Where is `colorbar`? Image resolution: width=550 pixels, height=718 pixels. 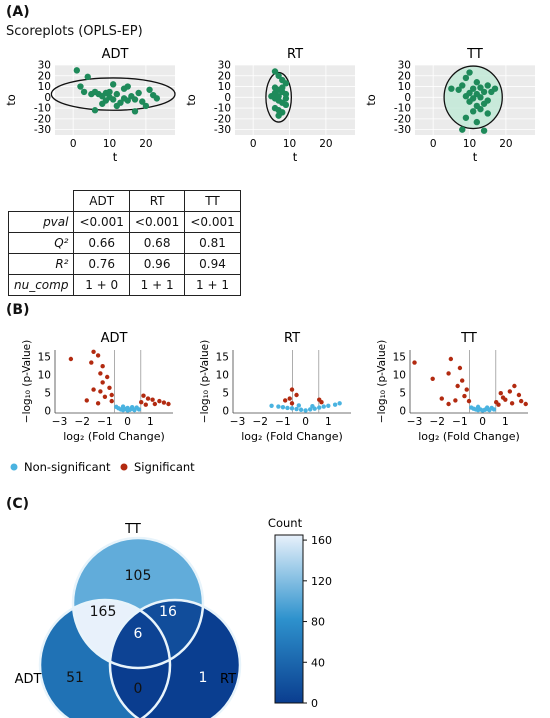 colorbar is located at coordinates (289, 619).